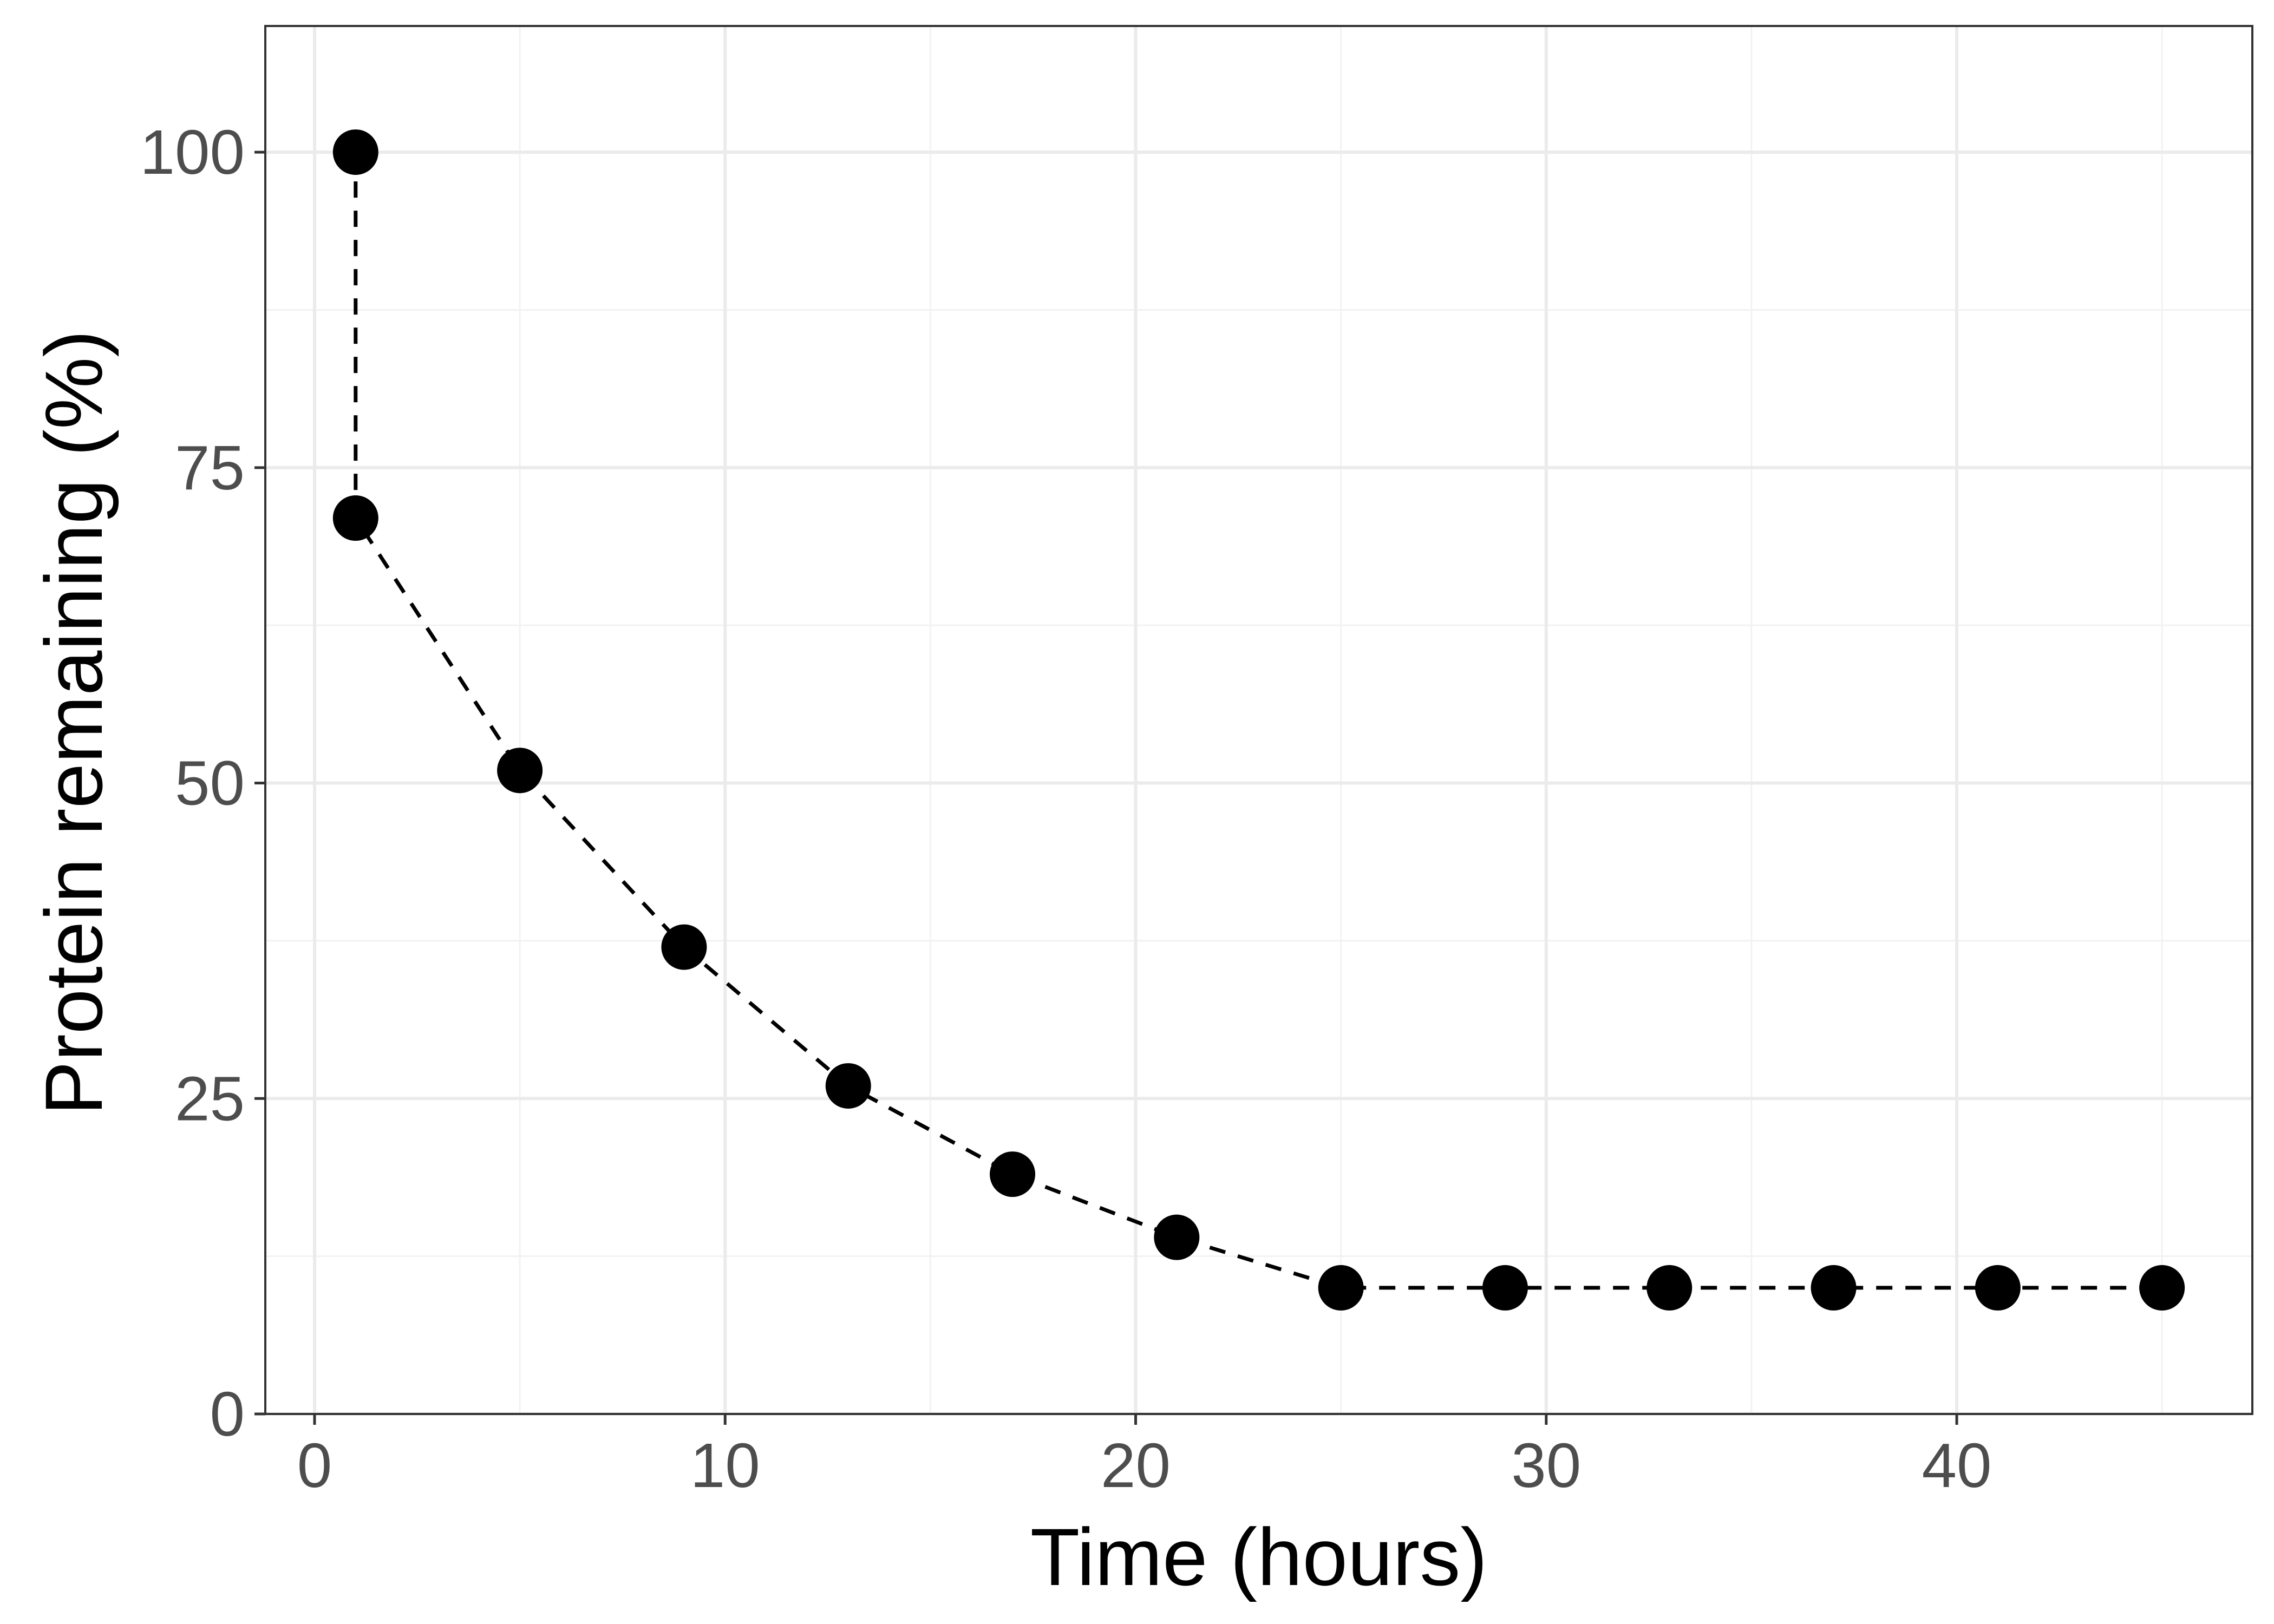 This screenshot has height=1624, width=2274. What do you see at coordinates (210, 1098) in the screenshot?
I see `y-tick-label: 25` at bounding box center [210, 1098].